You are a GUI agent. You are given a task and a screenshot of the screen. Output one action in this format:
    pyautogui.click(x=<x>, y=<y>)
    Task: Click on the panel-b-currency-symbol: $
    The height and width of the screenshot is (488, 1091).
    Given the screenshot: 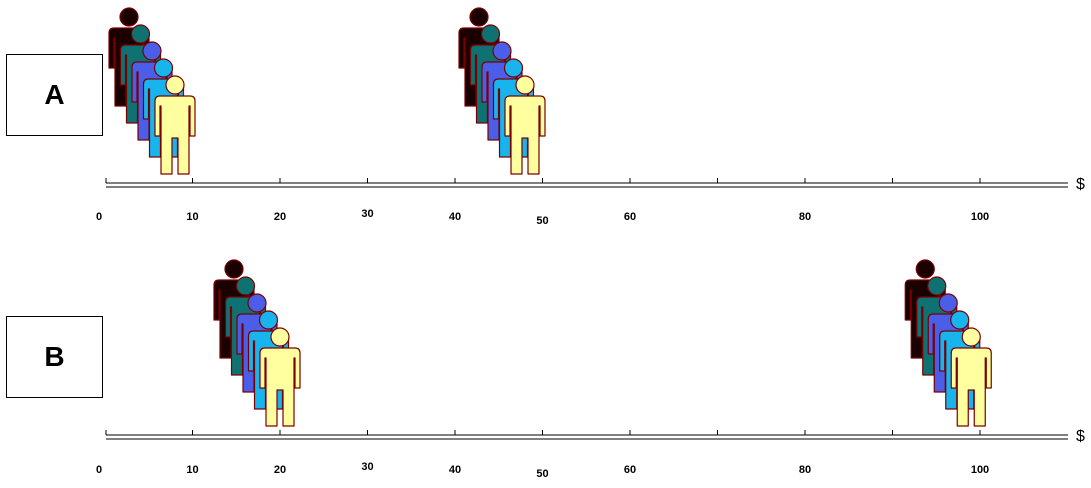 What is the action you would take?
    pyautogui.click(x=1080, y=436)
    